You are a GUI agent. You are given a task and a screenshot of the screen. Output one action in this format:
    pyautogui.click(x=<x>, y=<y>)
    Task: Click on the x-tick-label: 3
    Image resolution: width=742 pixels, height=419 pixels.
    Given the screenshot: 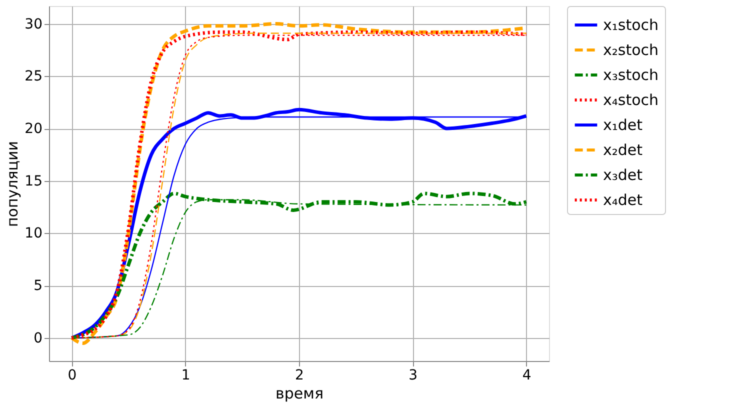 What is the action you would take?
    pyautogui.click(x=413, y=376)
    